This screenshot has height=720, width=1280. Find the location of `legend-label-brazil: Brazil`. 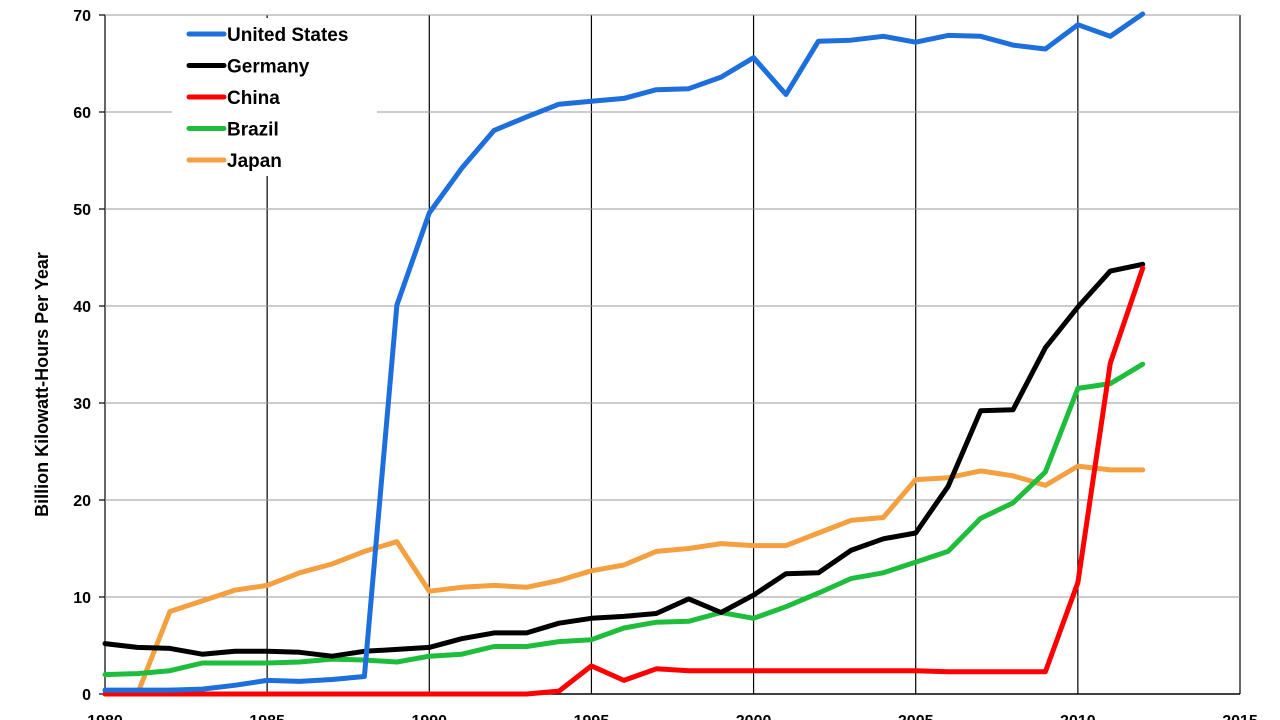

legend-label-brazil: Brazil is located at coordinates (253, 130).